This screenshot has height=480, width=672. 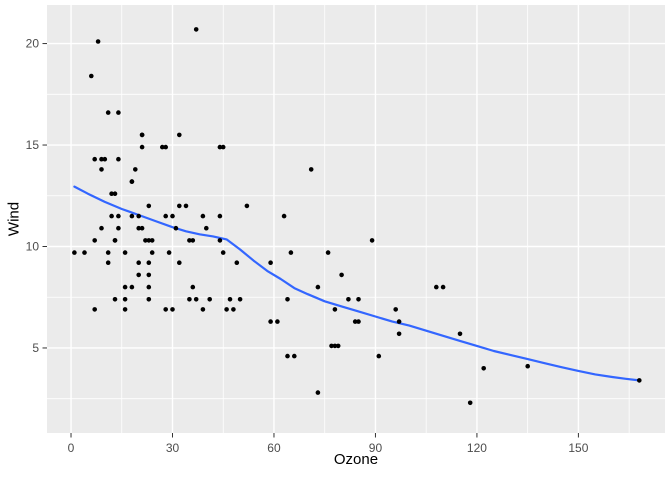 I want to click on svg-text: 20, so click(x=33, y=44).